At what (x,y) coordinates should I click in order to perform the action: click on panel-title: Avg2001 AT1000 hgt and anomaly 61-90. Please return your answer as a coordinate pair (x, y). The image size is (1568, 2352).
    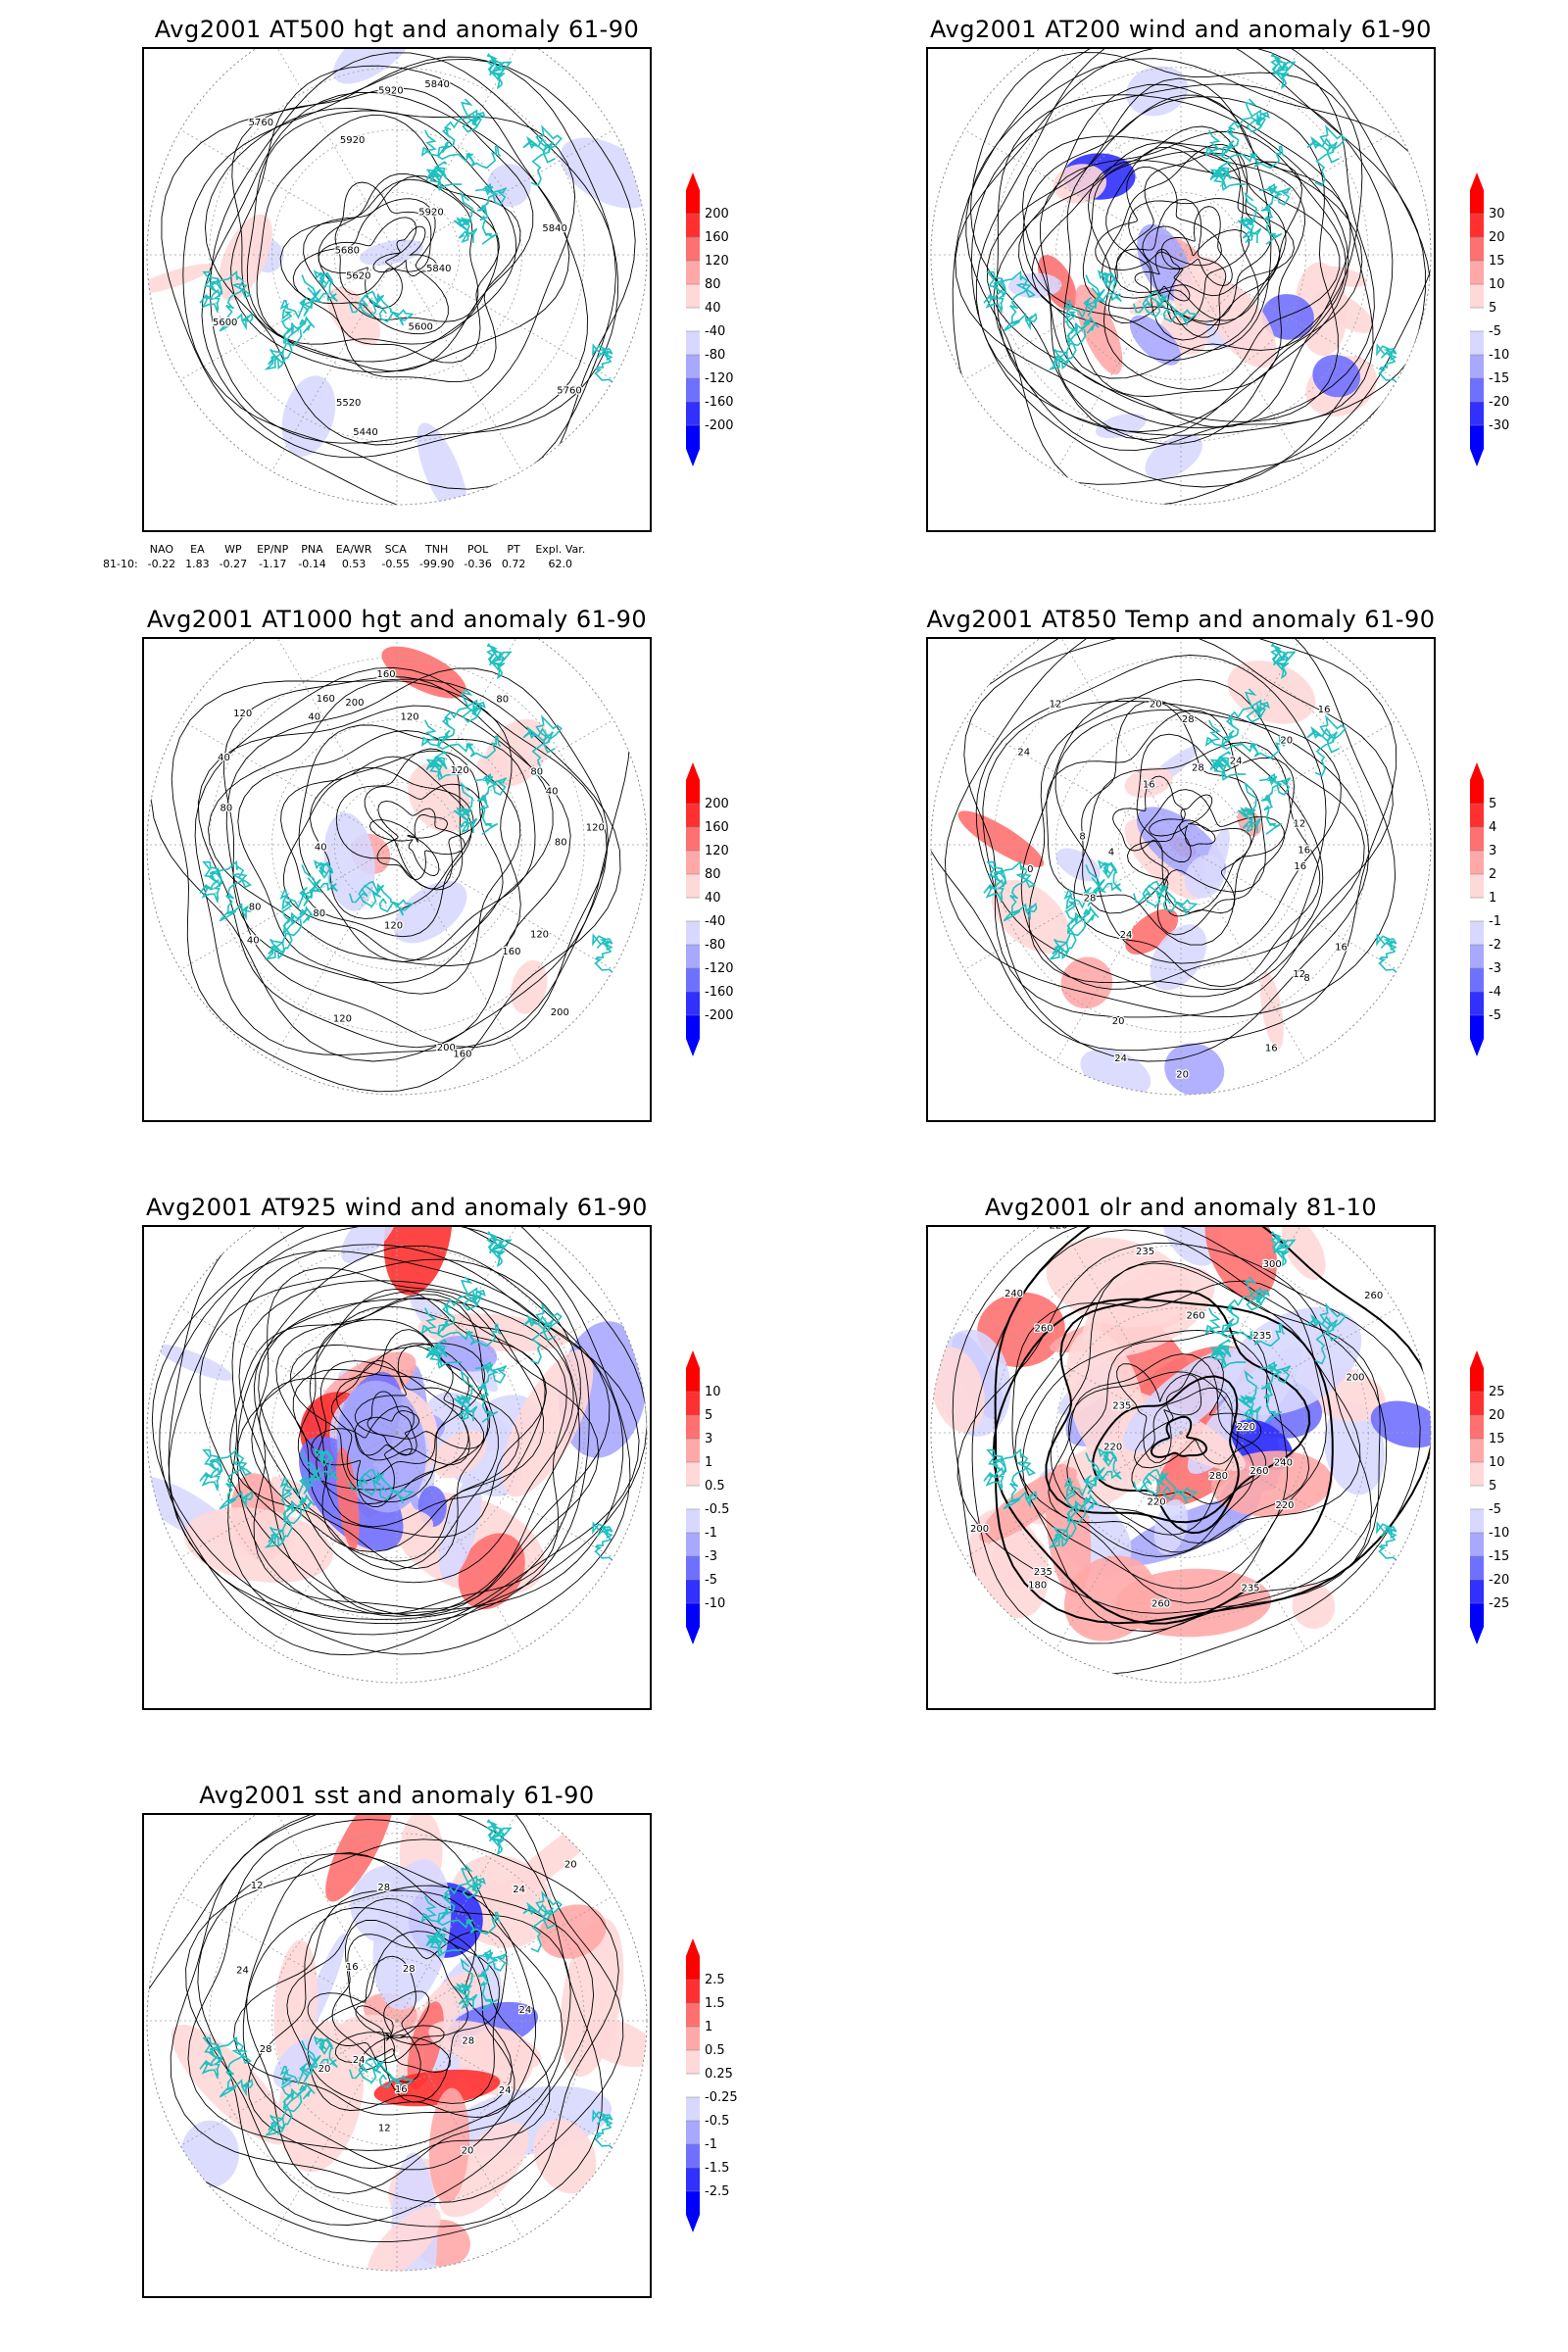
    Looking at the image, I should click on (397, 619).